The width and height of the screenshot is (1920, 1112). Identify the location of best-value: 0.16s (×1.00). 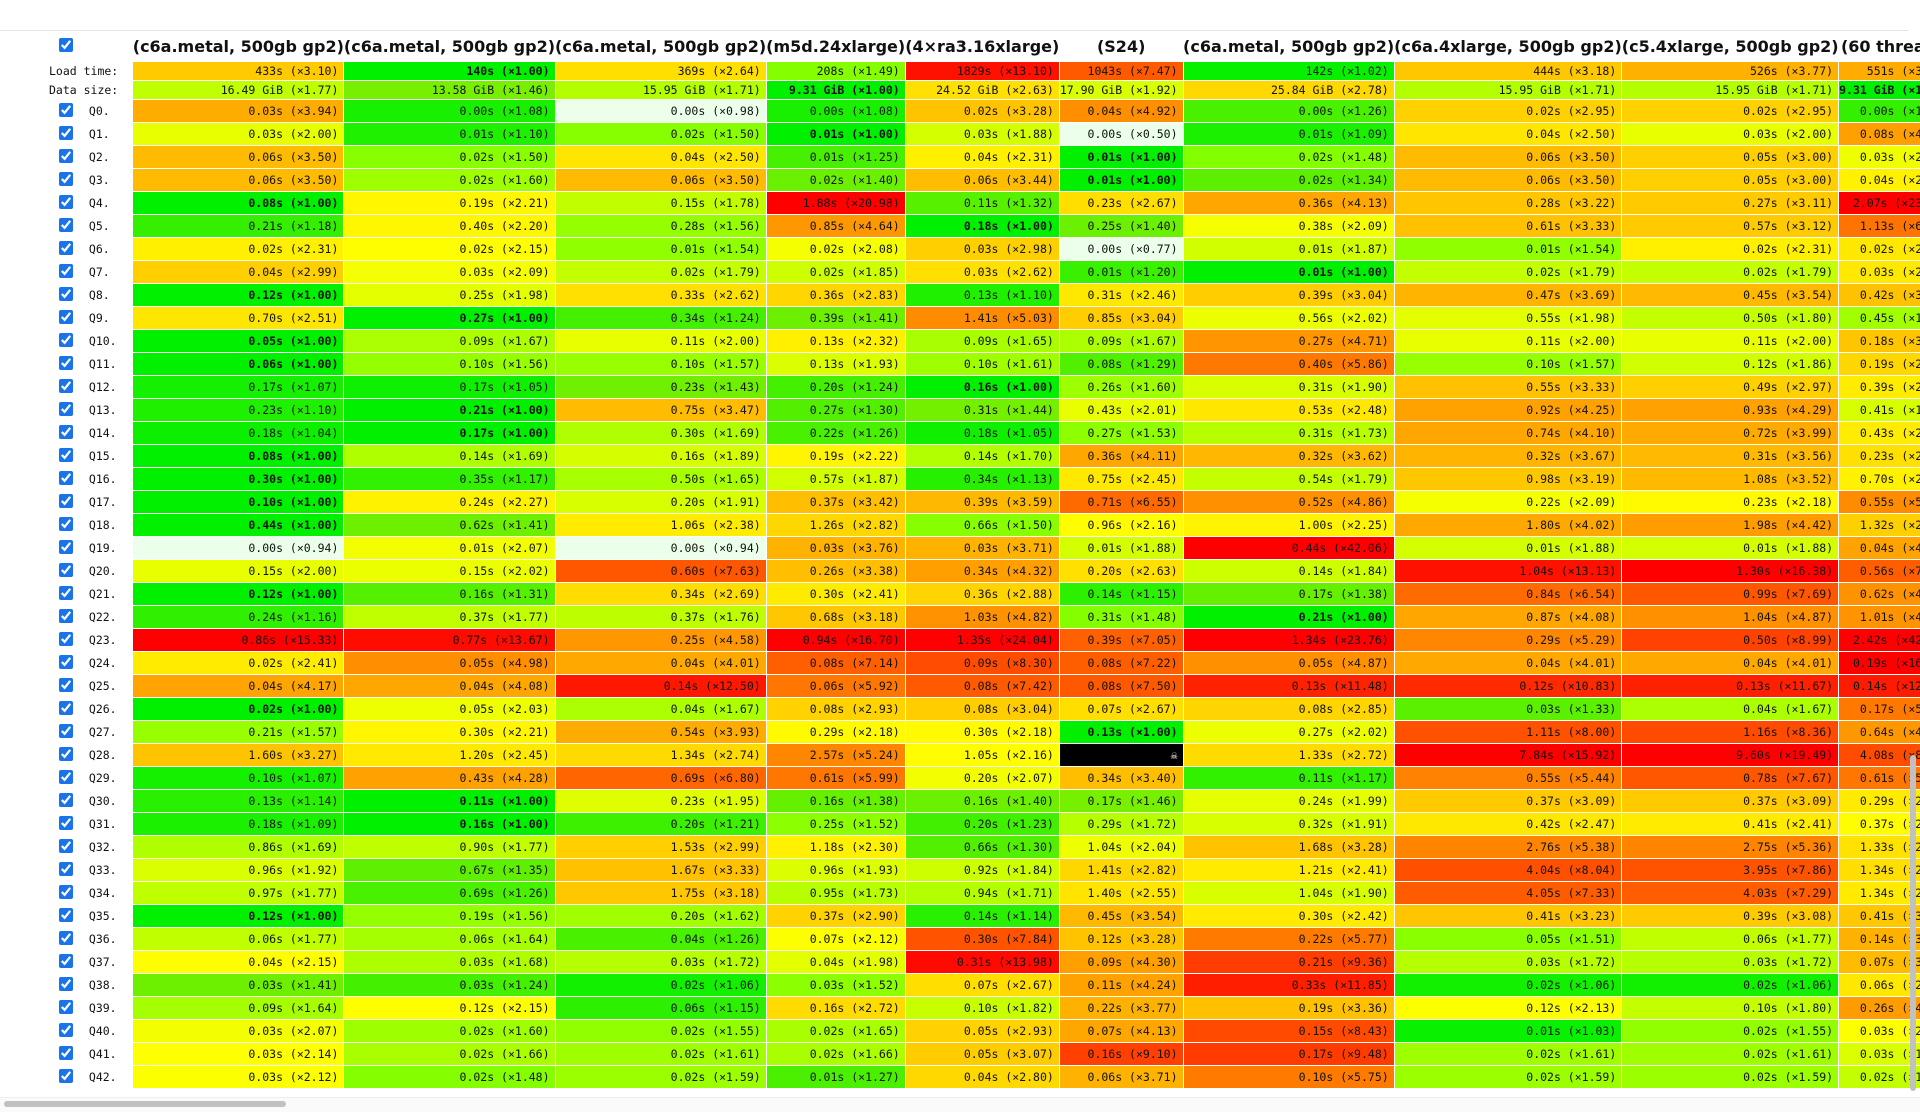
(1008, 387).